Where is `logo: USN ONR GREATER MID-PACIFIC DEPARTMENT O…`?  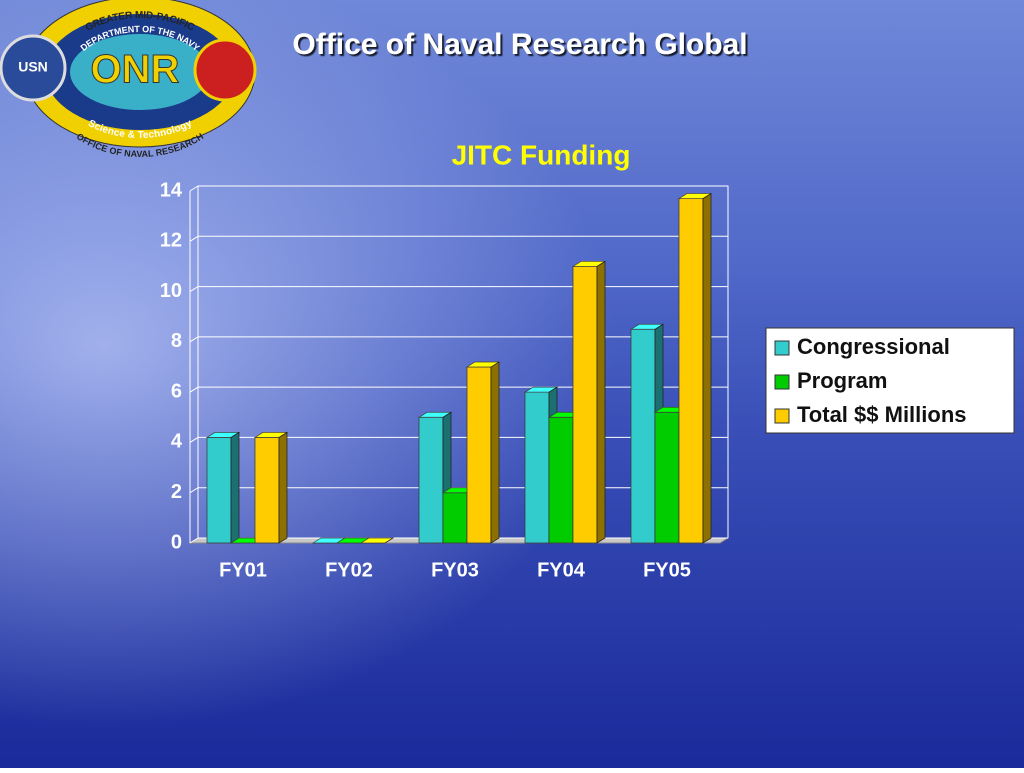
logo: USN ONR GREATER MID-PACIFIC DEPARTMENT O… is located at coordinates (128, 79).